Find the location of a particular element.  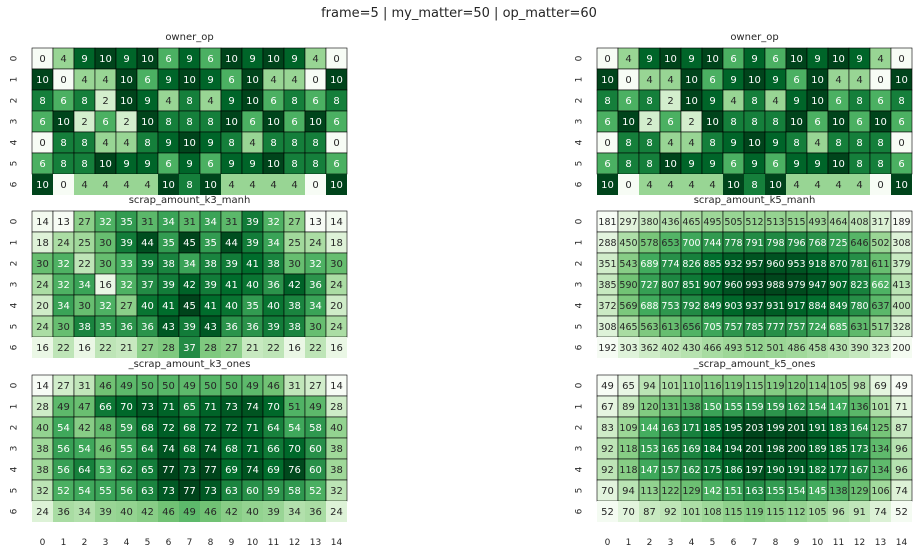

heatmap-2-value-5-1: 30 is located at coordinates (63, 327).